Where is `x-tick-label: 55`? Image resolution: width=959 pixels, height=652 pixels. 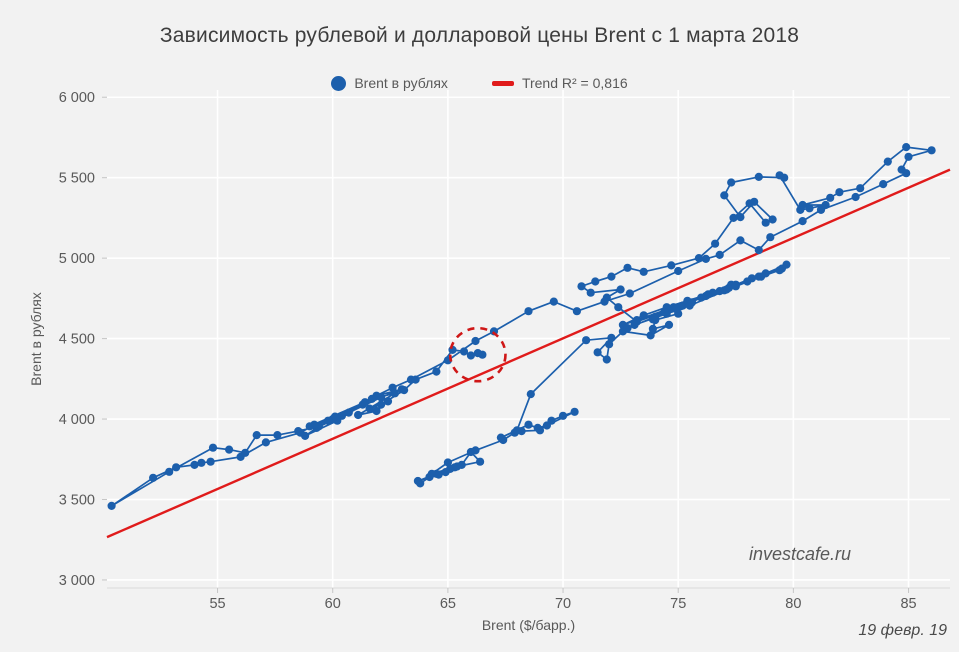 x-tick-label: 55 is located at coordinates (217, 604).